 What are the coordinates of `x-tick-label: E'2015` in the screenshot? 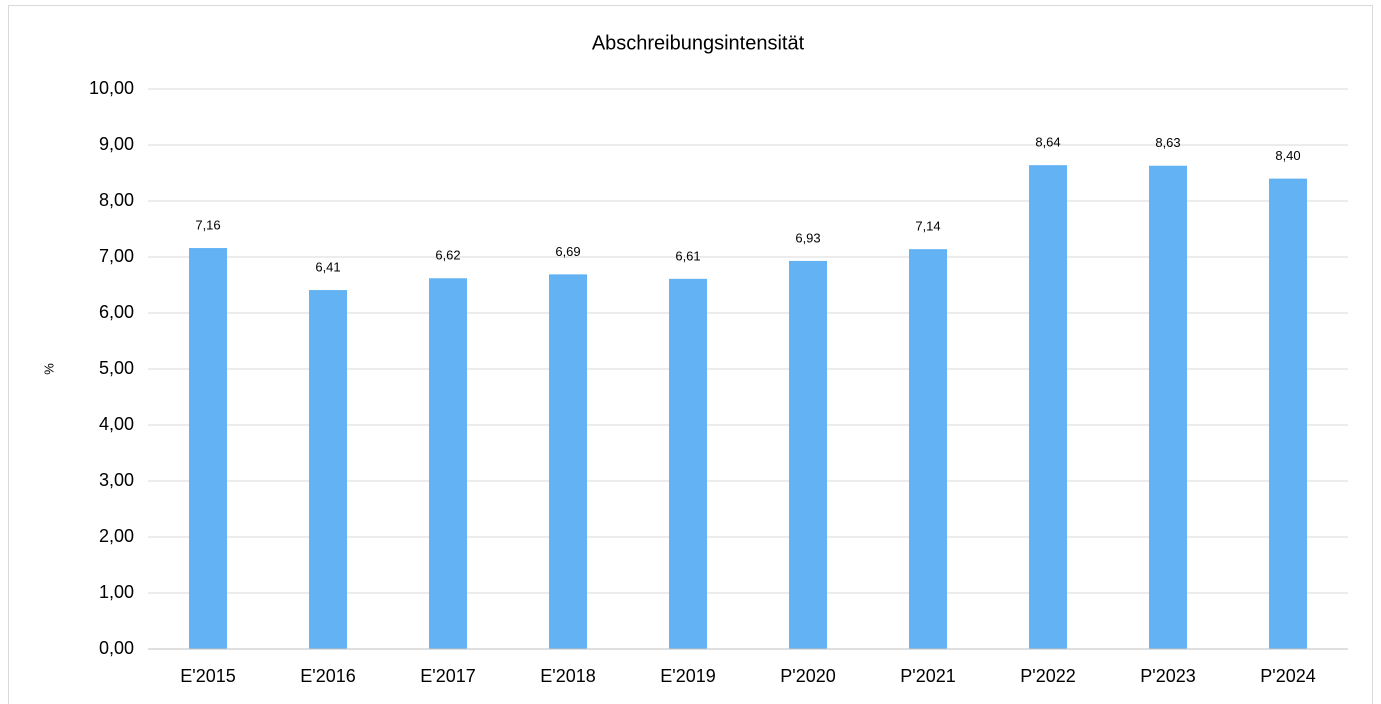 It's located at (208, 676).